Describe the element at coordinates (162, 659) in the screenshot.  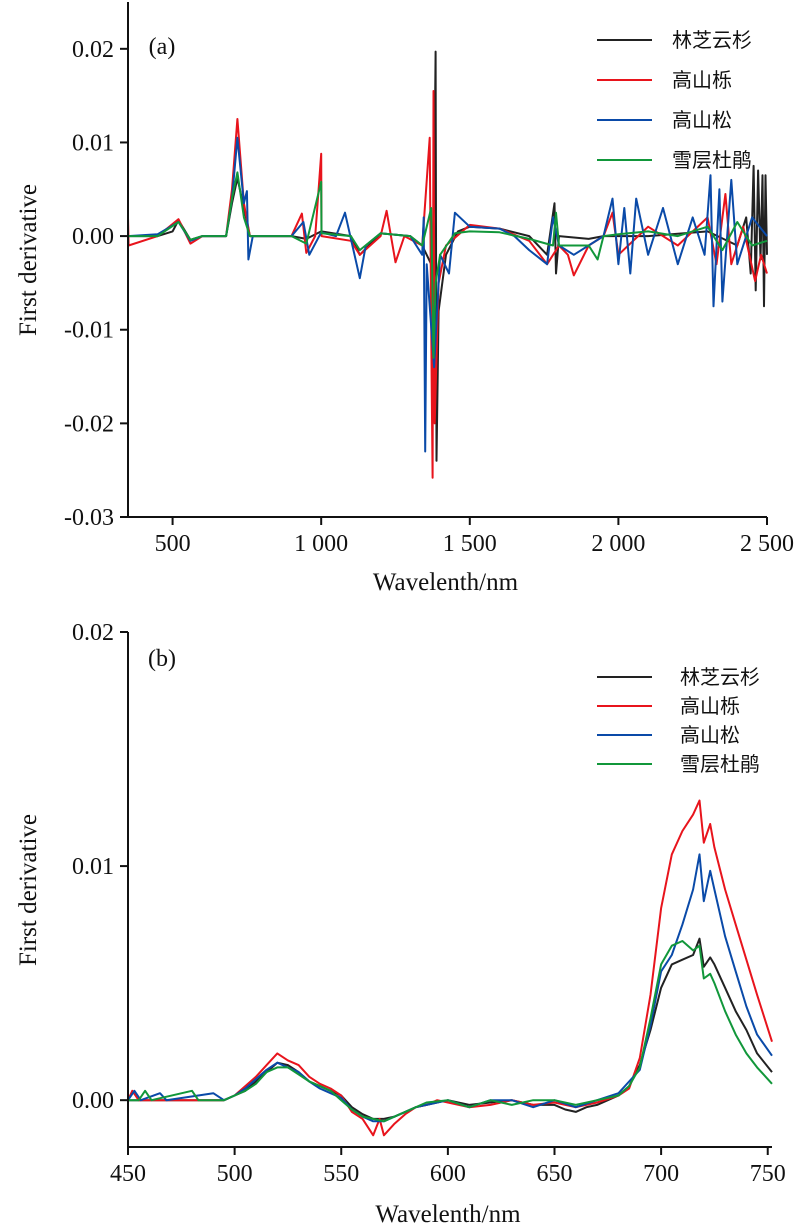
I see `panel-label: (b)` at that location.